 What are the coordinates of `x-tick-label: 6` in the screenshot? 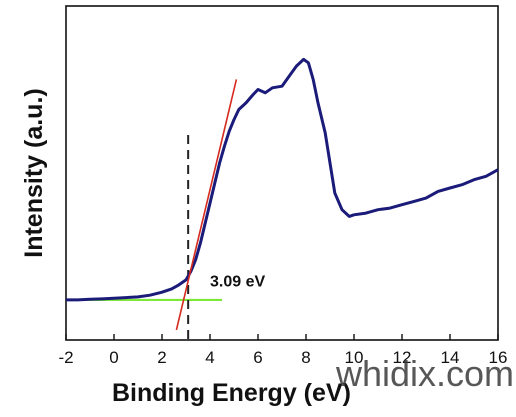 It's located at (257, 357).